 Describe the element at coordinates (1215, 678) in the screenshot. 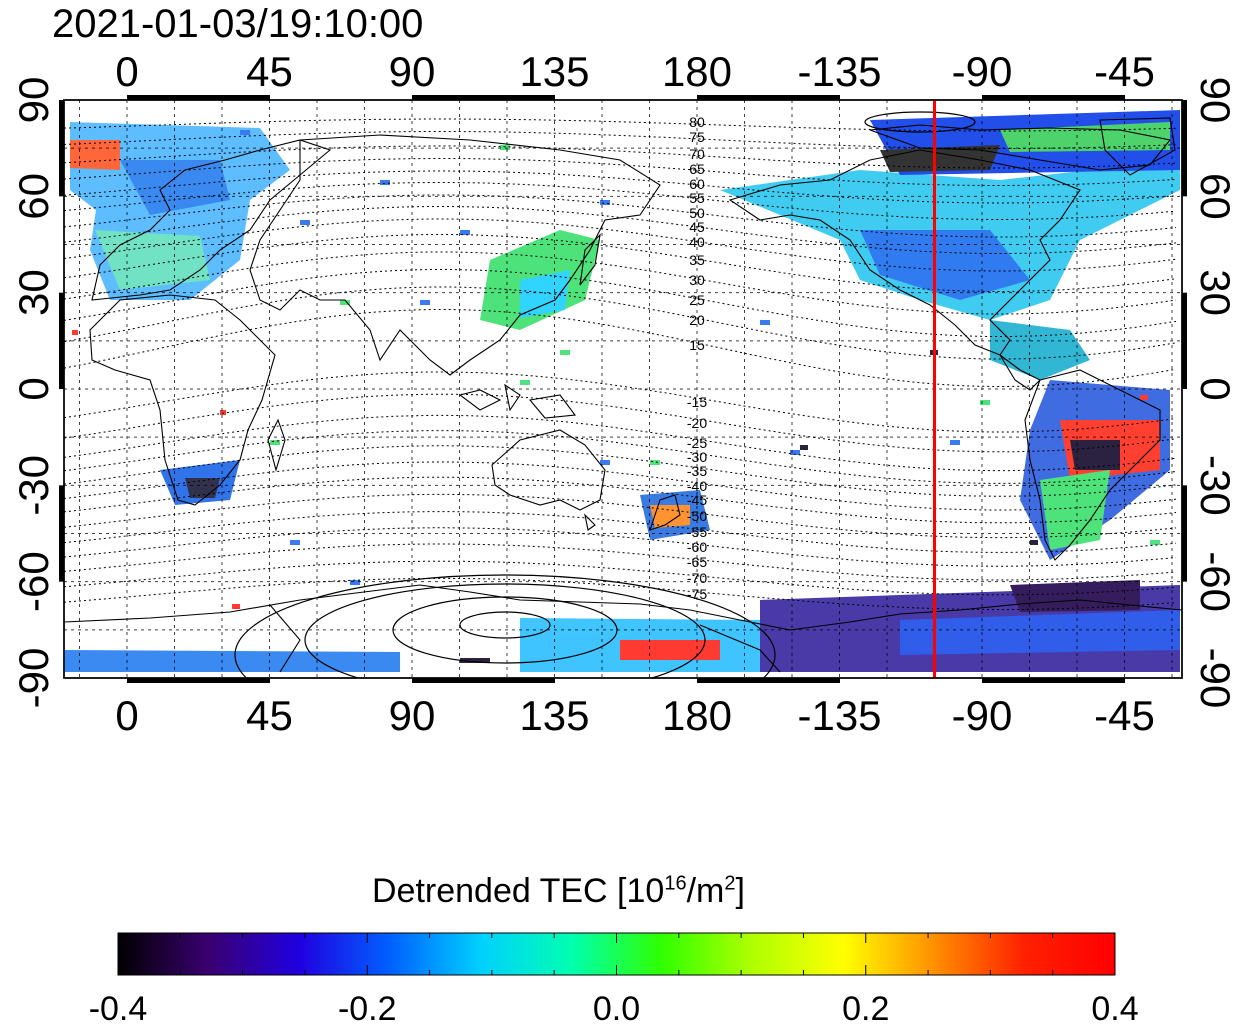

I see `right-lat-label: -90` at that location.